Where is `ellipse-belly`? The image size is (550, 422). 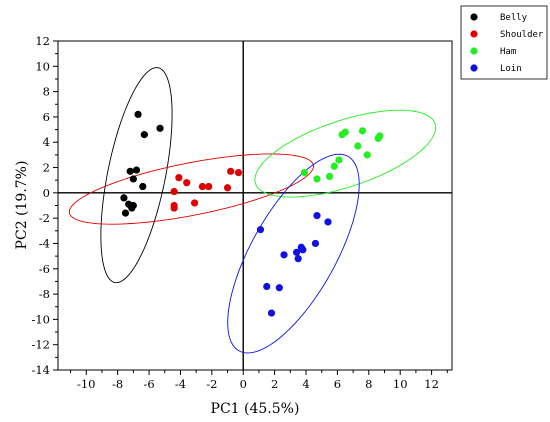 ellipse-belly is located at coordinates (136, 175).